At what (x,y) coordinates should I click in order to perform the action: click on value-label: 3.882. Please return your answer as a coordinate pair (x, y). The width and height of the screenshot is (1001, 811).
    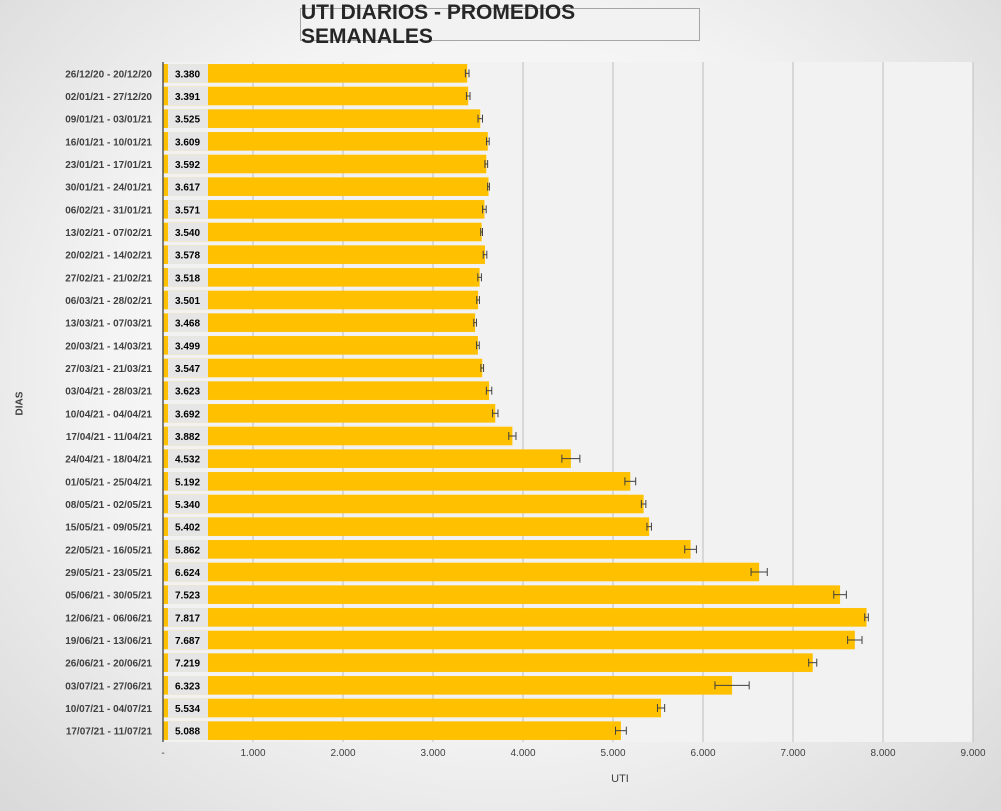
    Looking at the image, I should click on (187, 437).